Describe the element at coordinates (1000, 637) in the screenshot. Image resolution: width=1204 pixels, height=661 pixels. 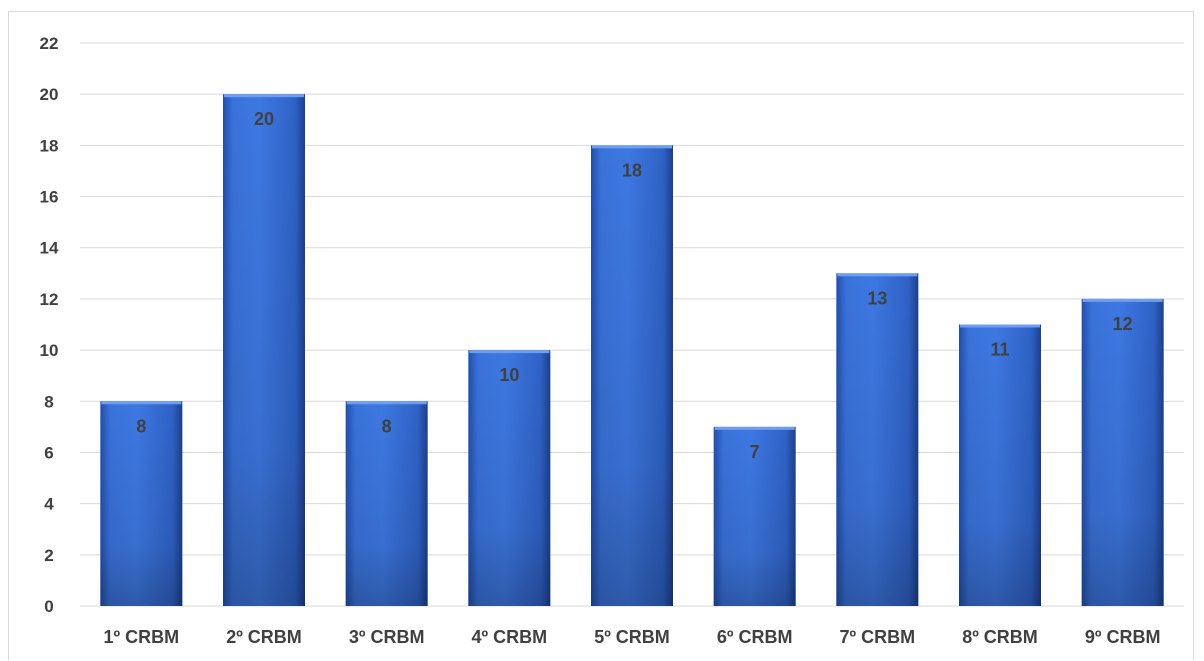
I see `x-category-label: 8º CRBM` at that location.